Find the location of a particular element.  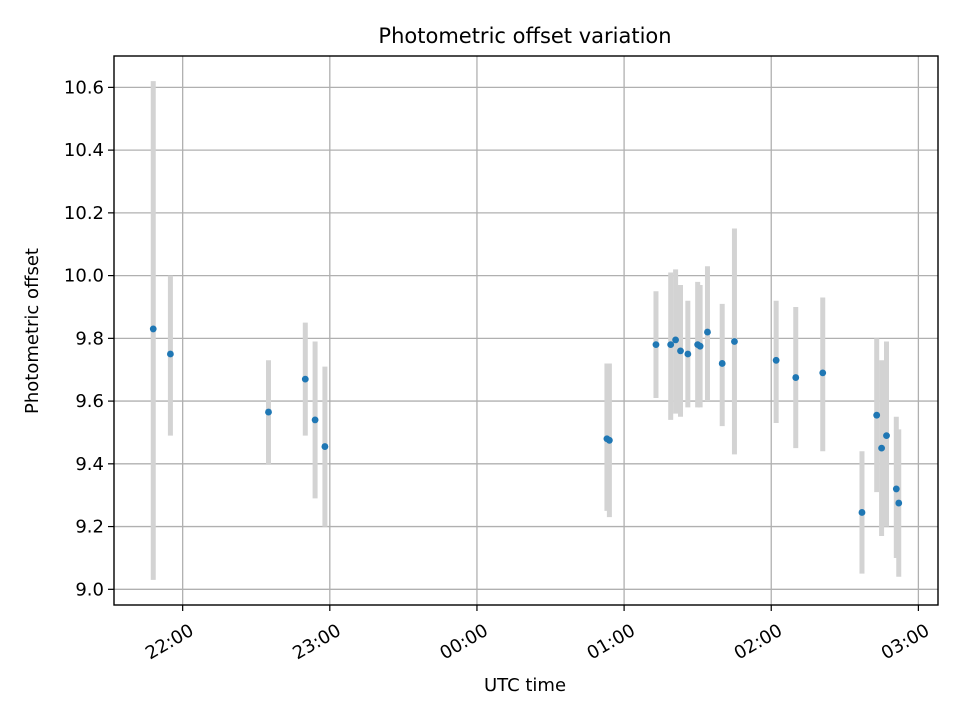

y-tick-label: 10.6 is located at coordinates (84, 87).